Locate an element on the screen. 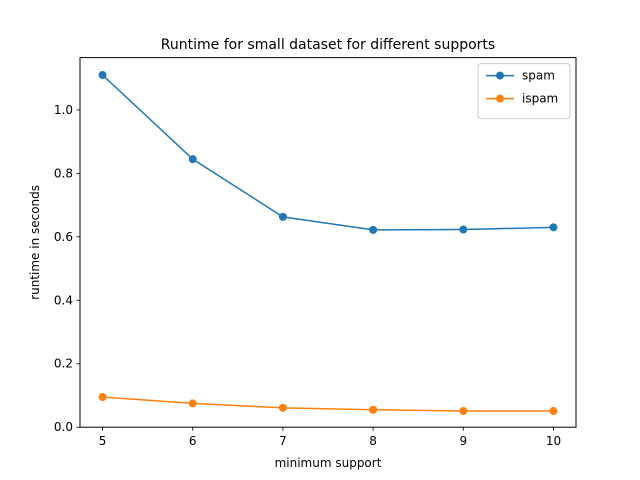 Image resolution: width=640 pixels, height=480 pixels. x-axis: 5 6 7 8 9 10 is located at coordinates (330, 437).